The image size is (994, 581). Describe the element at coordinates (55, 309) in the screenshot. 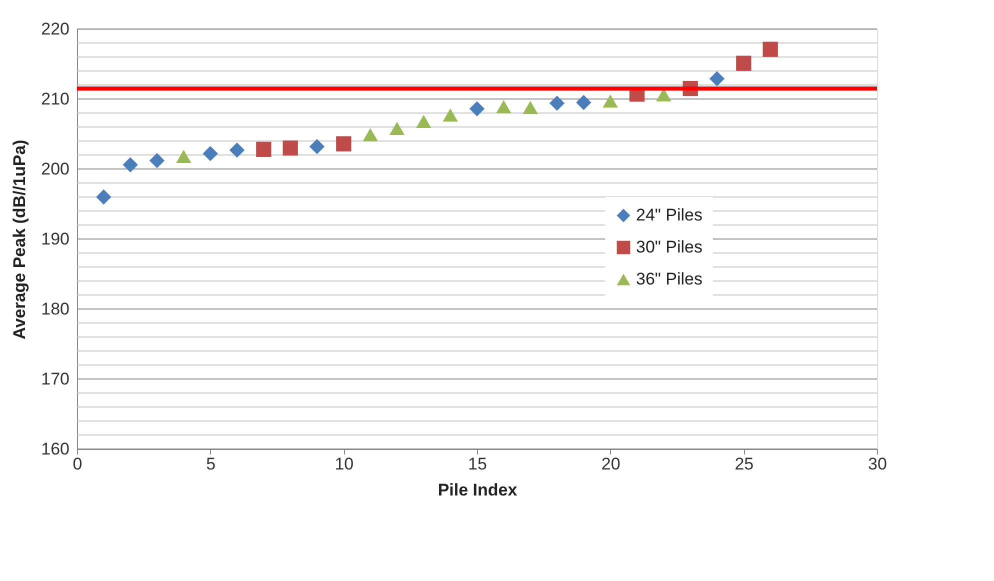

I see `y-tick-label: 180` at that location.